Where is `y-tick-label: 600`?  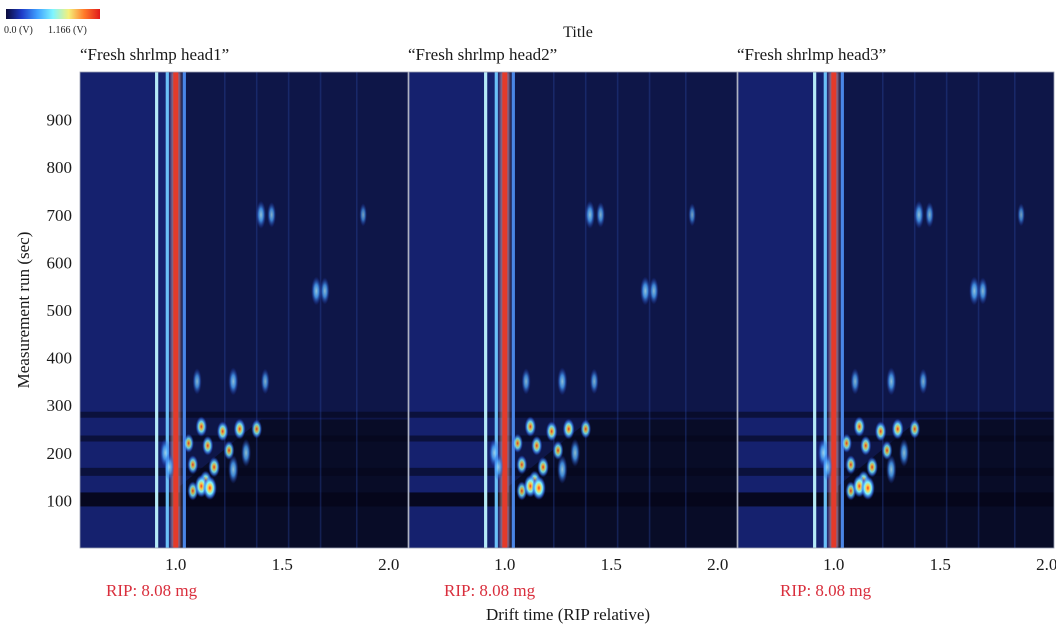 y-tick-label: 600 is located at coordinates (60, 262).